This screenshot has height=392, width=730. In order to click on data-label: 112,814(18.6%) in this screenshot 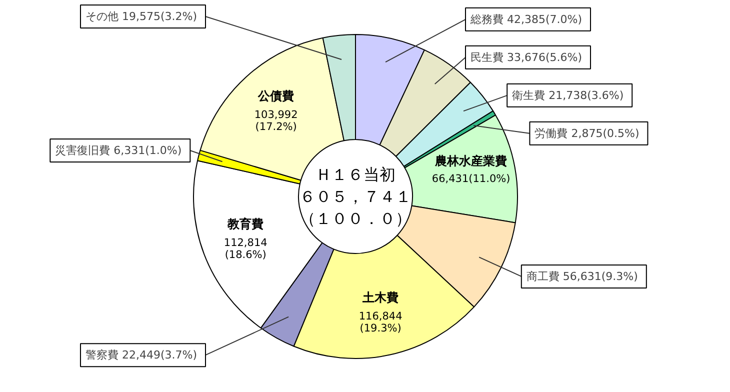, I will do `click(246, 249)`.